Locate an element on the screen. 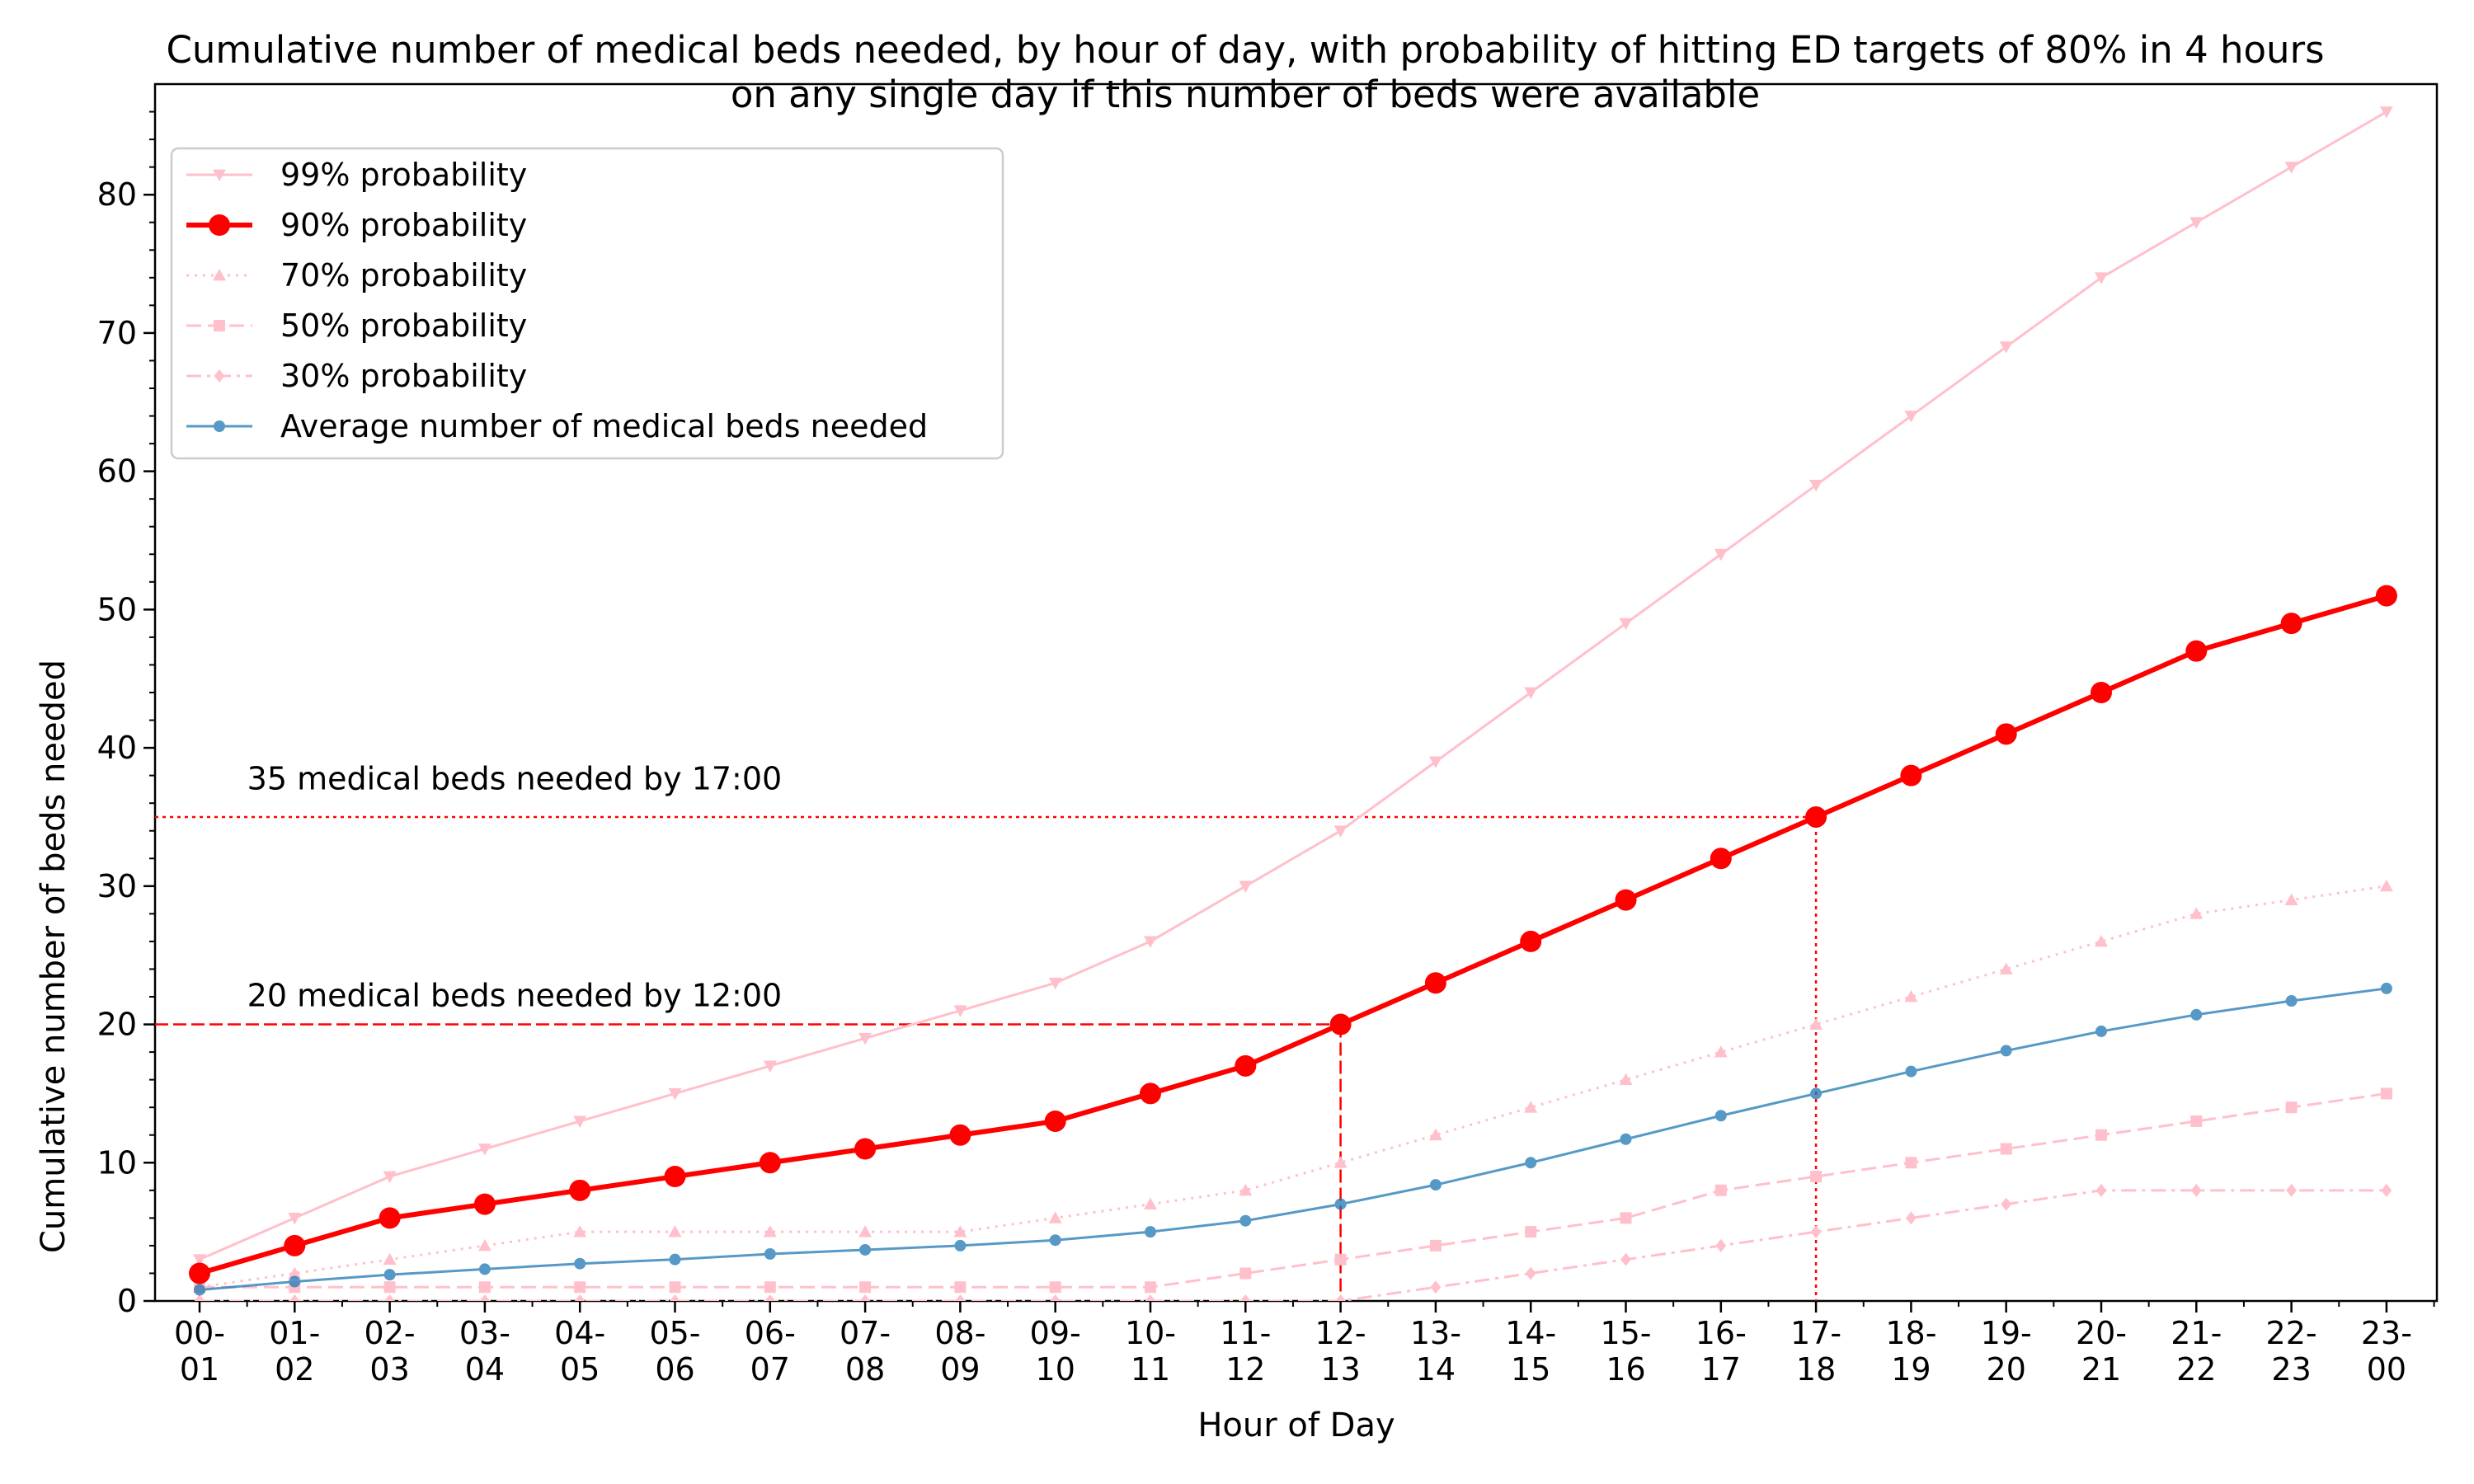 This screenshot has width=2474, height=1484. x-tick-label: 14 is located at coordinates (1436, 1369).